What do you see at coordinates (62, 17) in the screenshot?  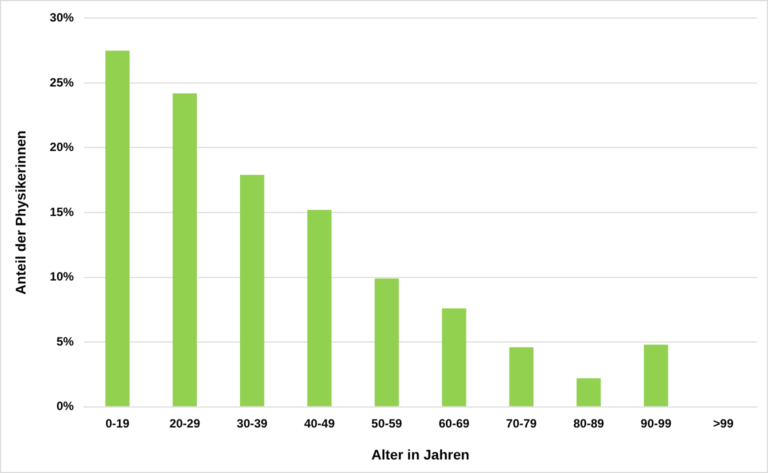 I see `y-tick-label: 30%` at bounding box center [62, 17].